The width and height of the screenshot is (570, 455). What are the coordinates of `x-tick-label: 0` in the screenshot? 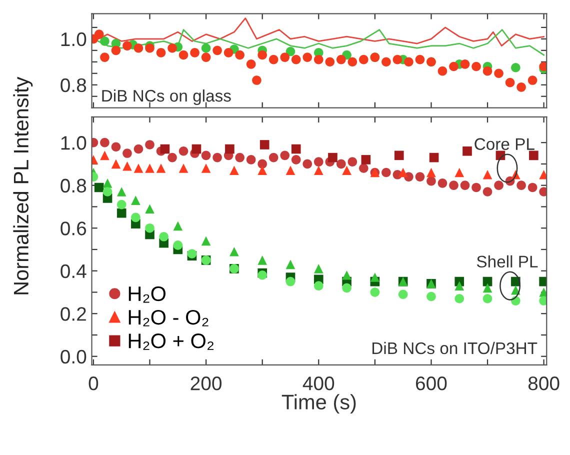 It's located at (93, 383).